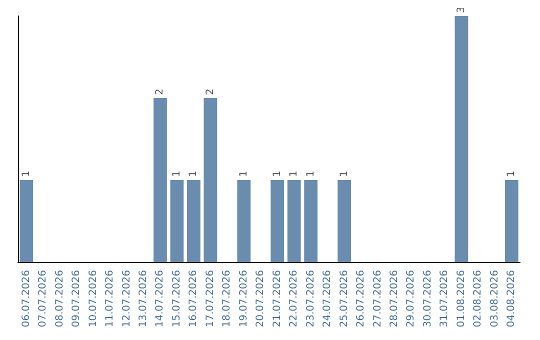 This screenshot has width=540, height=340. What do you see at coordinates (310, 299) in the screenshot?
I see `x-tick-label: 23.07.2026` at bounding box center [310, 299].